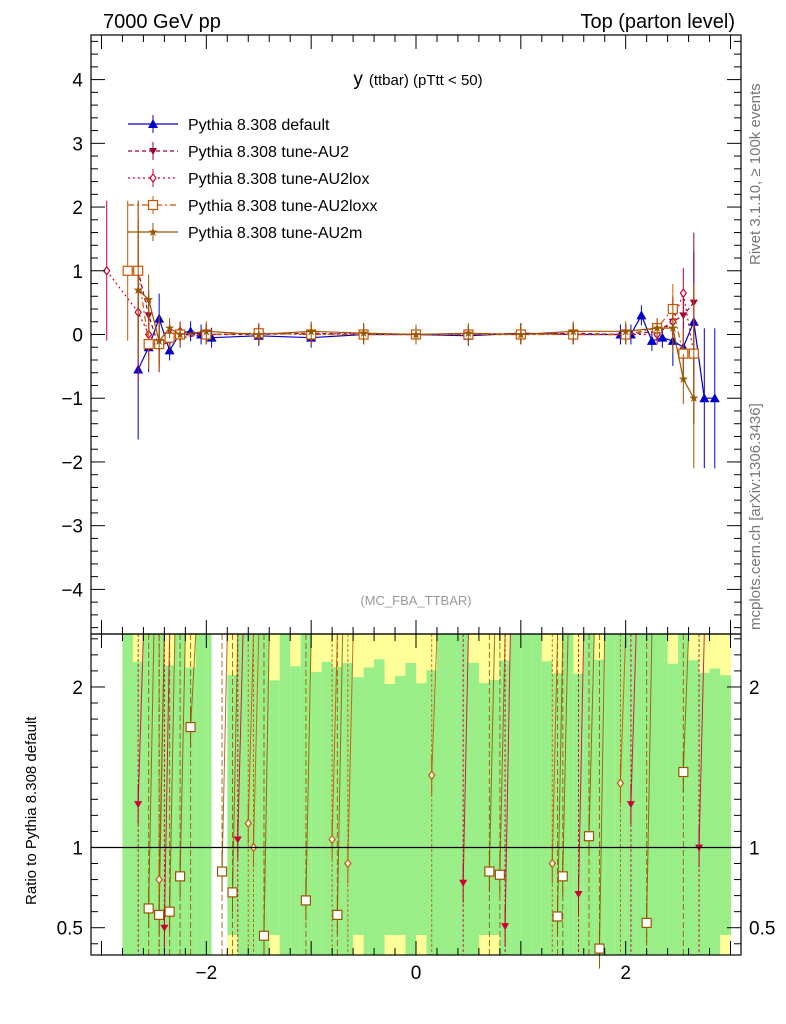 This screenshot has width=786, height=1024. What do you see at coordinates (417, 79) in the screenshot?
I see `plot-title: y (ttbar) (pTtt < 50)` at bounding box center [417, 79].